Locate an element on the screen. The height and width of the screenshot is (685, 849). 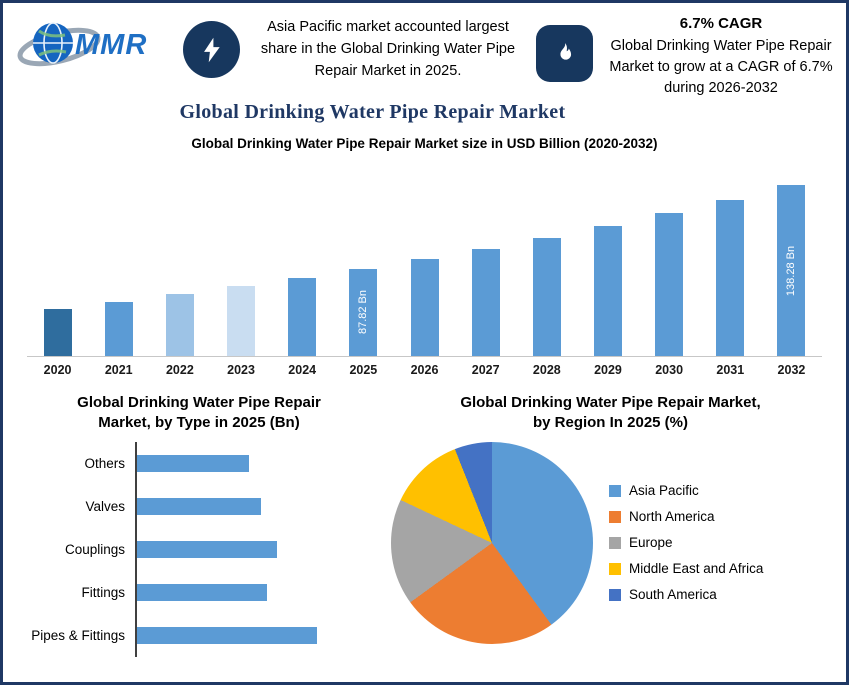
bar-2025: 87.82 Bn is located at coordinates (363, 312).